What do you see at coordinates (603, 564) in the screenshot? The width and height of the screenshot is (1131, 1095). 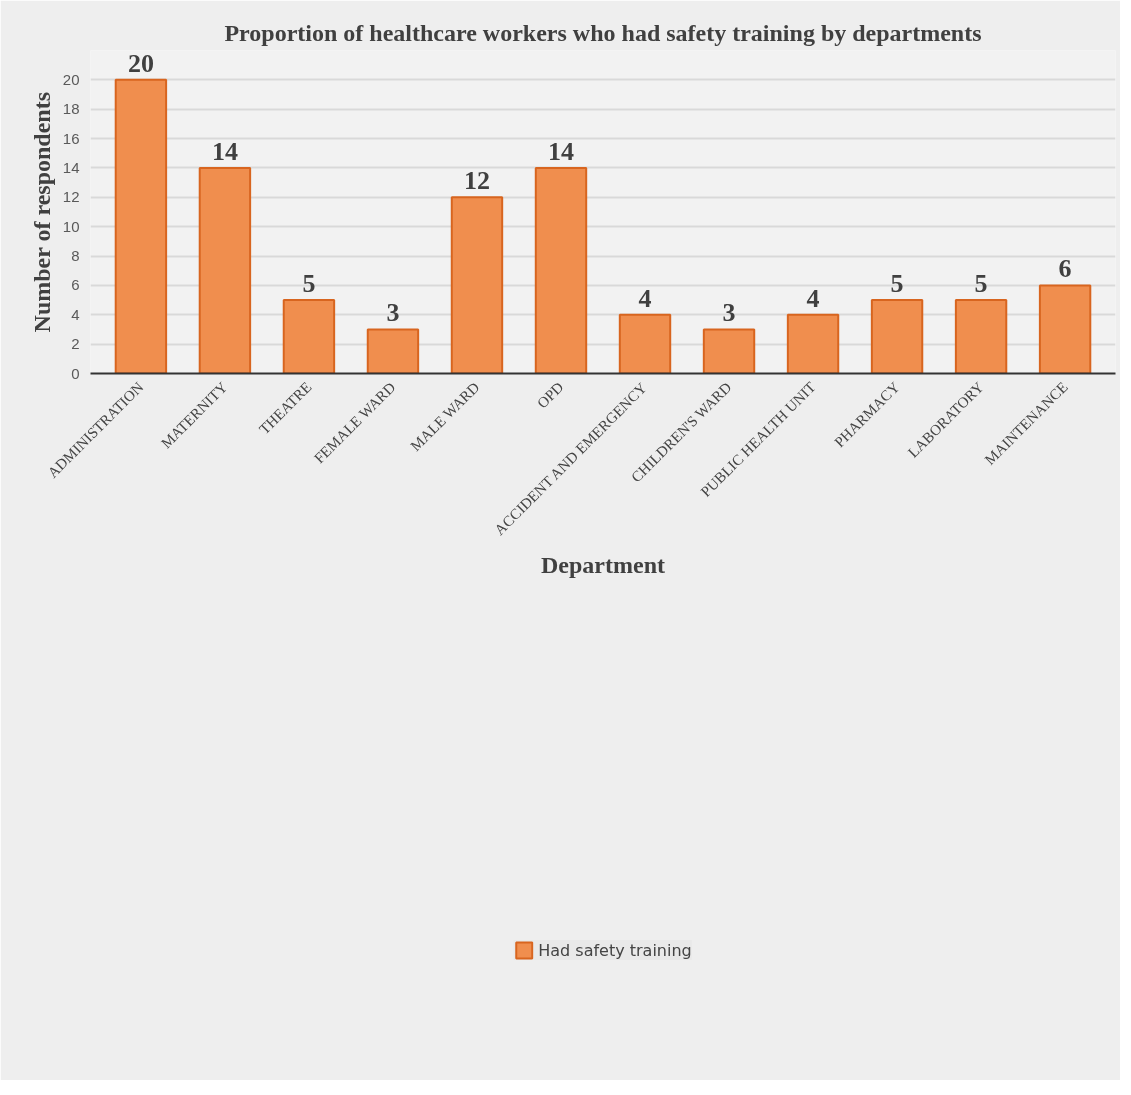 I see `x-axis-title: Department` at bounding box center [603, 564].